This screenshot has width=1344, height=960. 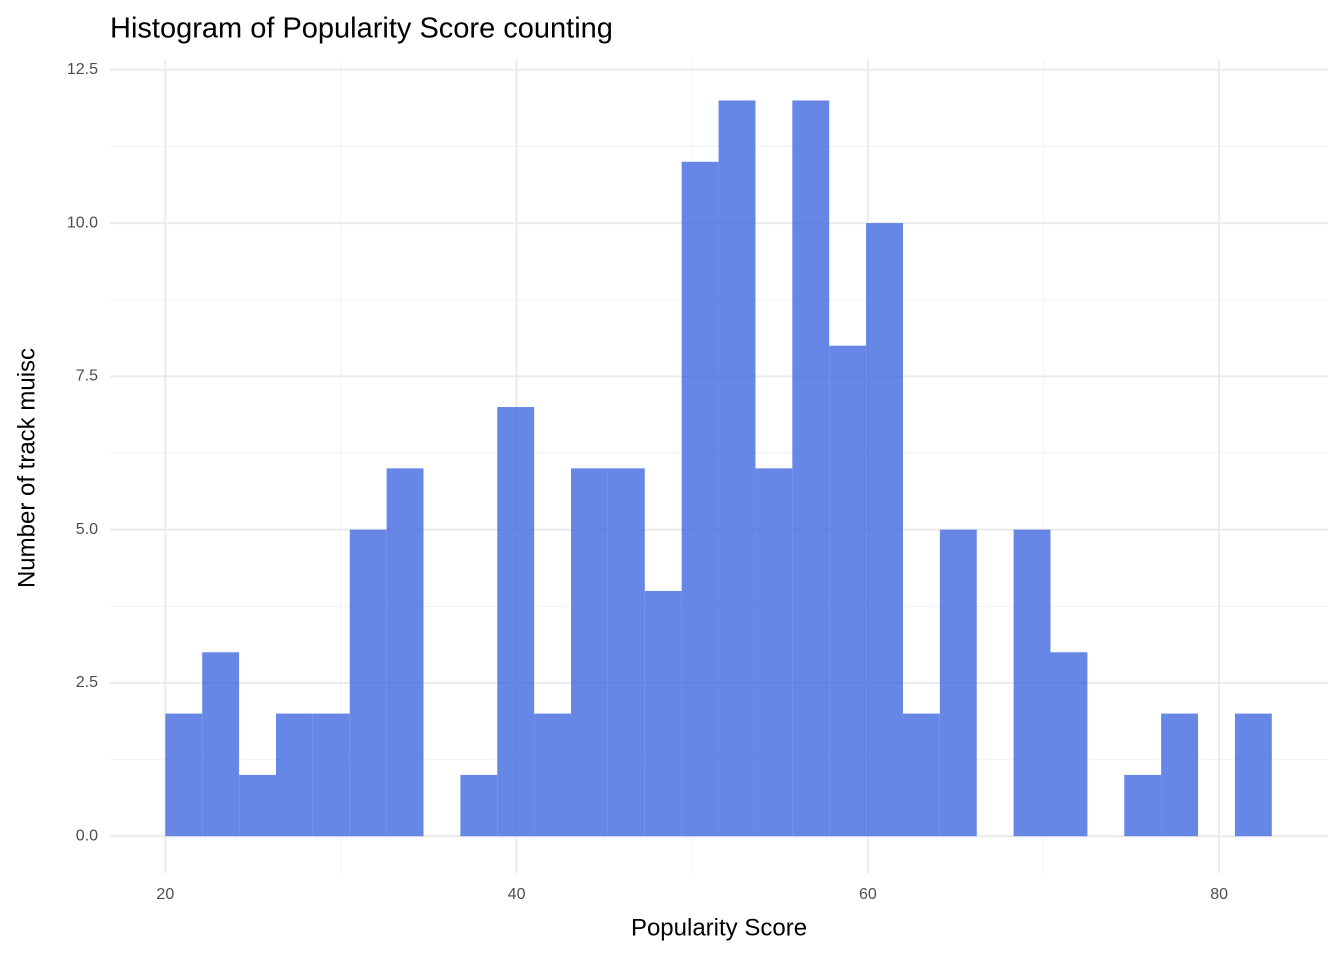 What do you see at coordinates (87, 682) in the screenshot?
I see `y-tick-label: 2.5` at bounding box center [87, 682].